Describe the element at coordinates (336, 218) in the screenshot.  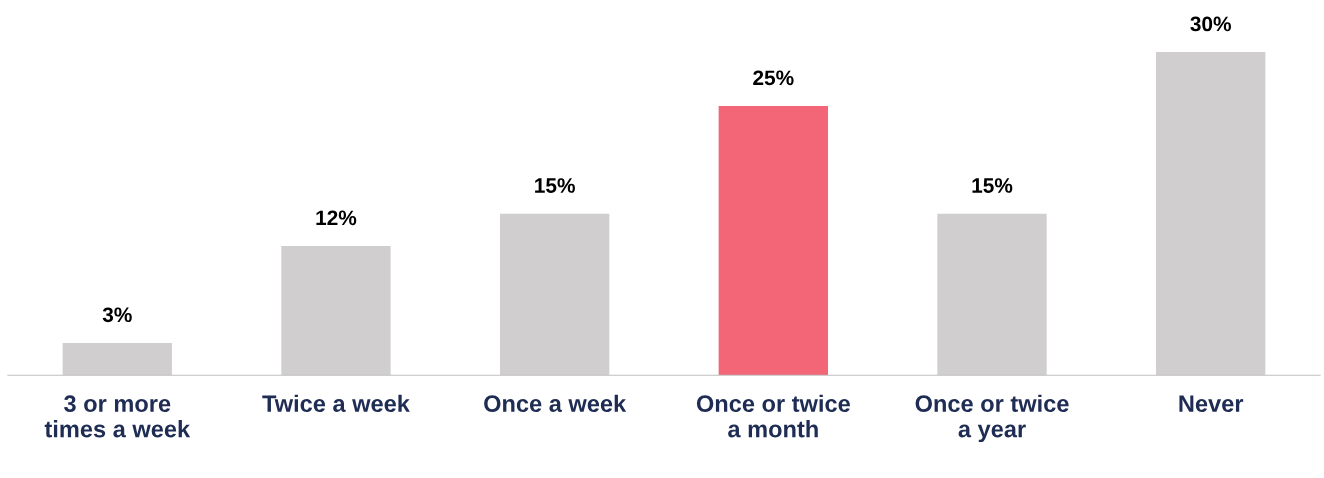
I see `data-label: 12%` at that location.